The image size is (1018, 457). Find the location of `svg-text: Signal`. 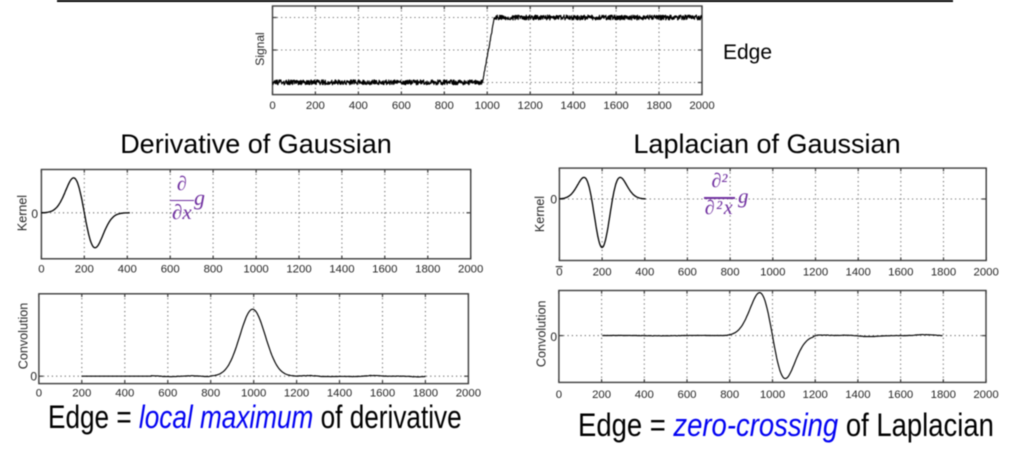

svg-text: Signal is located at coordinates (260, 48).